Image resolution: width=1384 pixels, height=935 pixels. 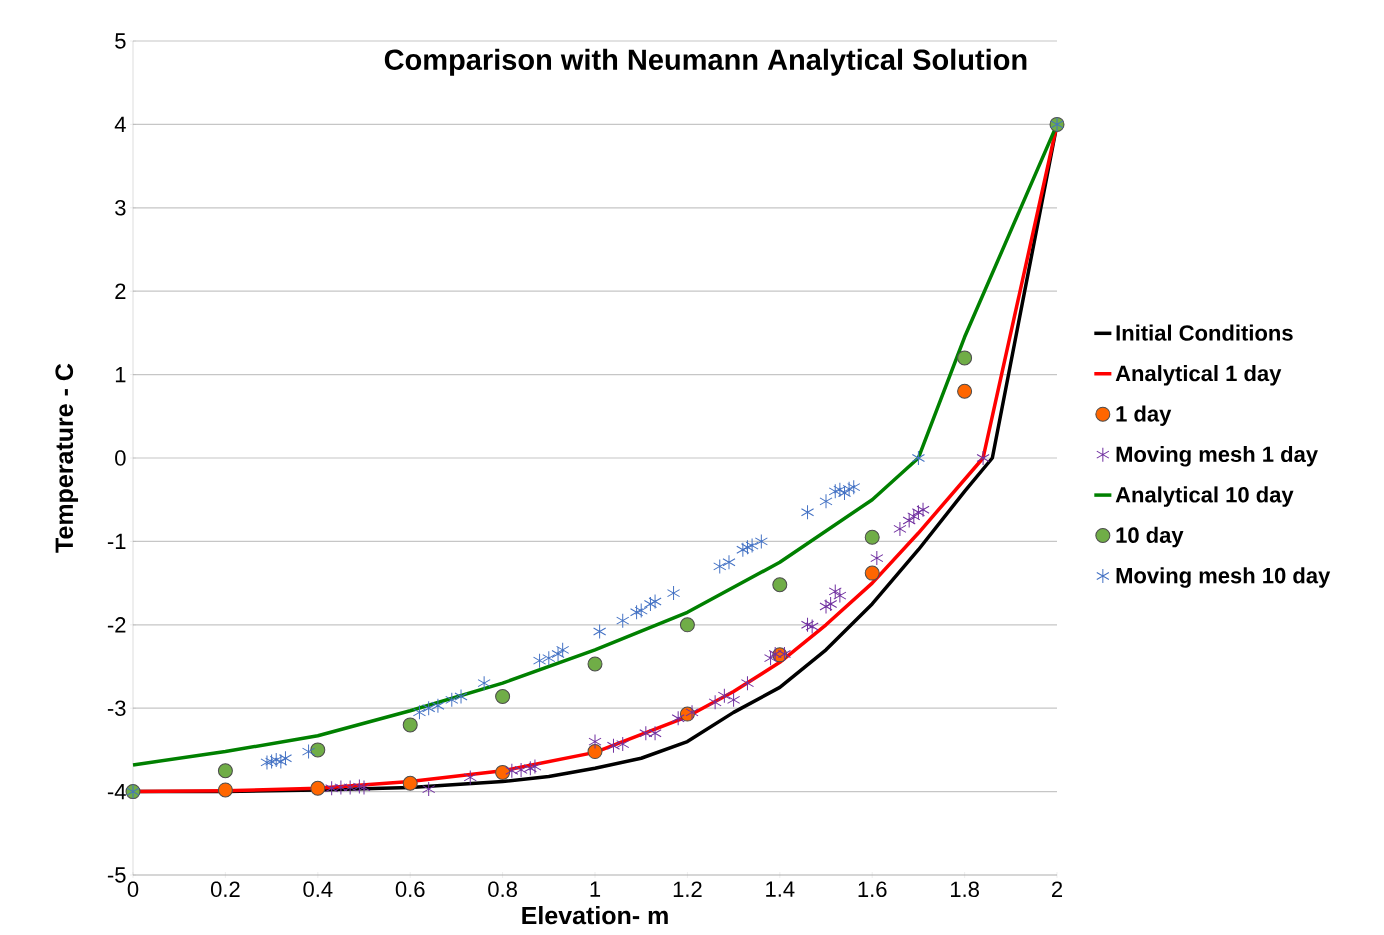 What do you see at coordinates (410, 889) in the screenshot?
I see `x-tick-label: 0.6` at bounding box center [410, 889].